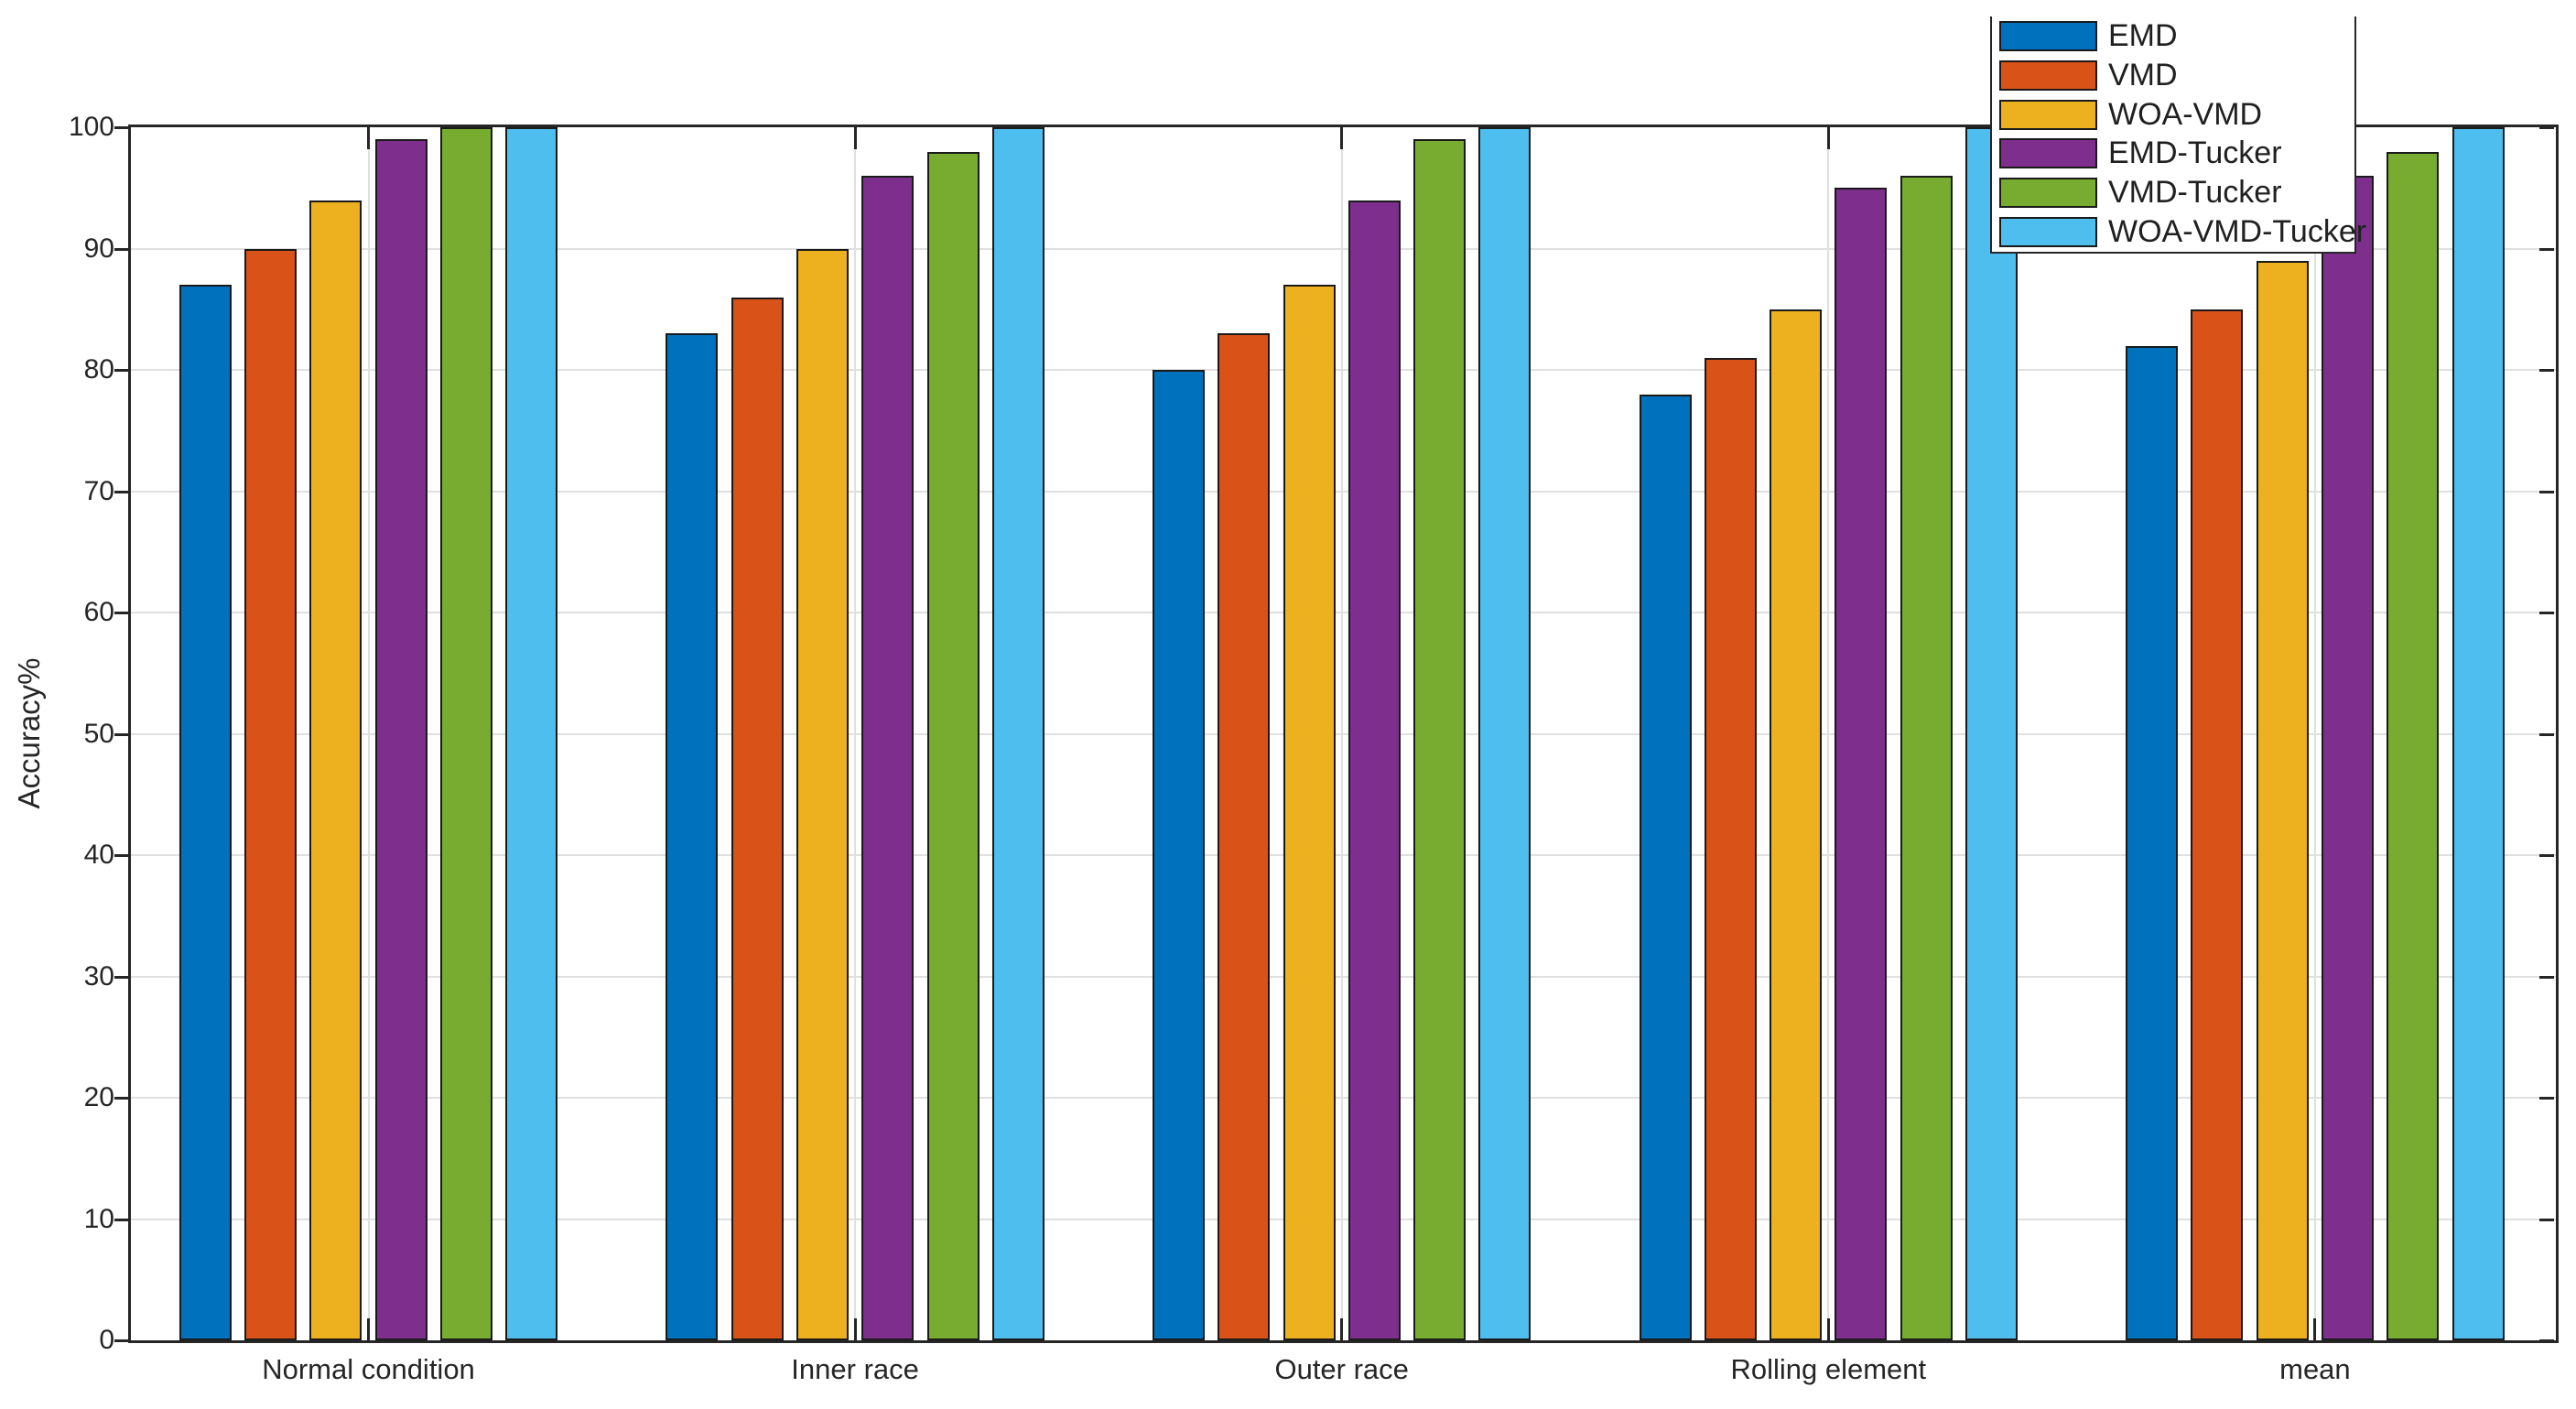 The height and width of the screenshot is (1409, 2576). Describe the element at coordinates (1829, 1369) in the screenshot. I see `x-tick-label: Rolling element` at that location.